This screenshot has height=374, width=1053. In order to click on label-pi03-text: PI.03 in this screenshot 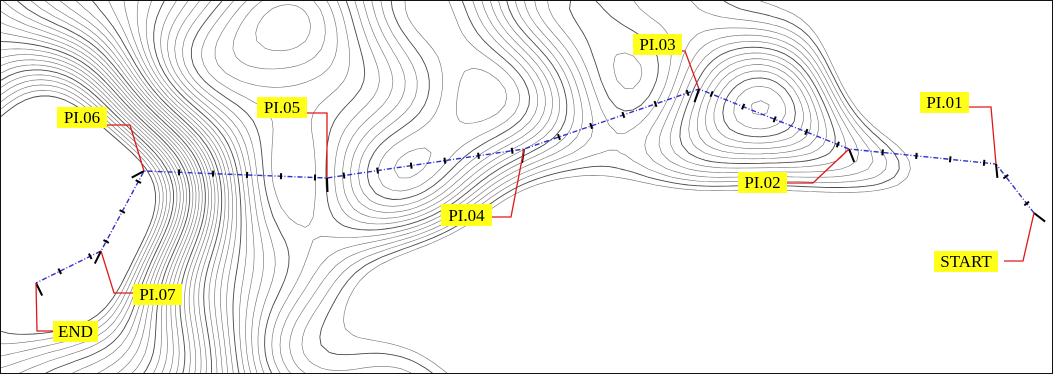, I will do `click(657, 44)`.